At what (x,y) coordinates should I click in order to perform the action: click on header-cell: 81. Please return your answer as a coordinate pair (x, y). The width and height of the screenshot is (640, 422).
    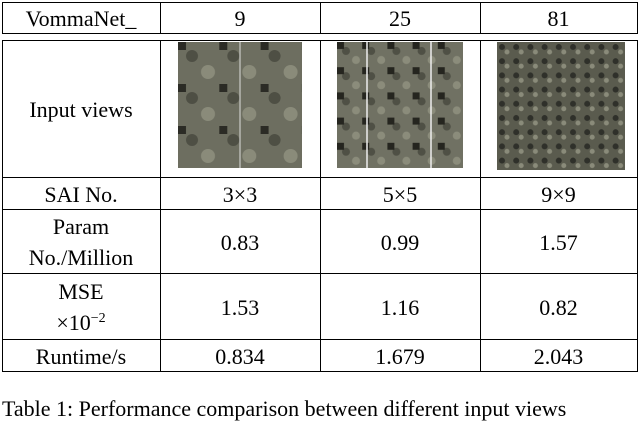
    Looking at the image, I should click on (558, 18).